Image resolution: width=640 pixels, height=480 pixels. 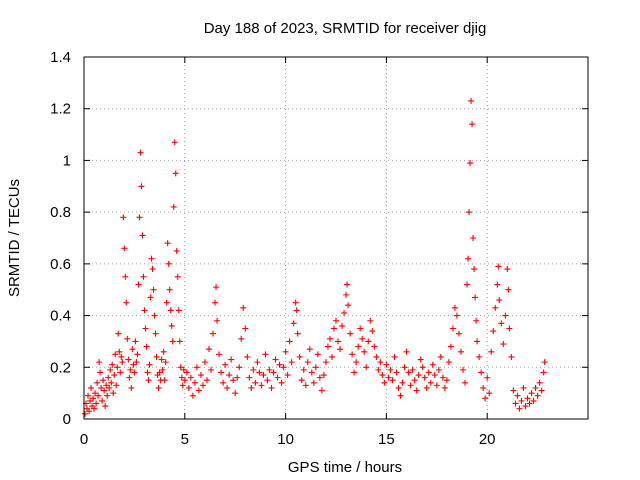 What do you see at coordinates (386, 439) in the screenshot?
I see `x-tick-label: 15` at bounding box center [386, 439].